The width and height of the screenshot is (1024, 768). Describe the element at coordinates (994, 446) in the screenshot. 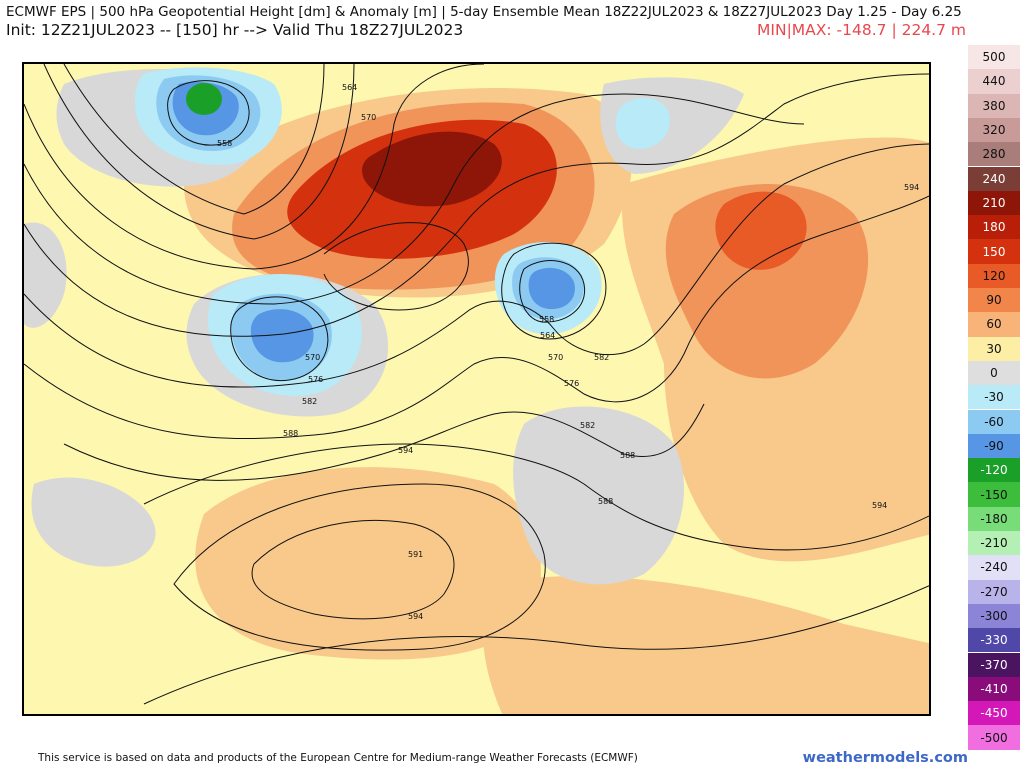

I see `colorbar-entry: -90` at that location.